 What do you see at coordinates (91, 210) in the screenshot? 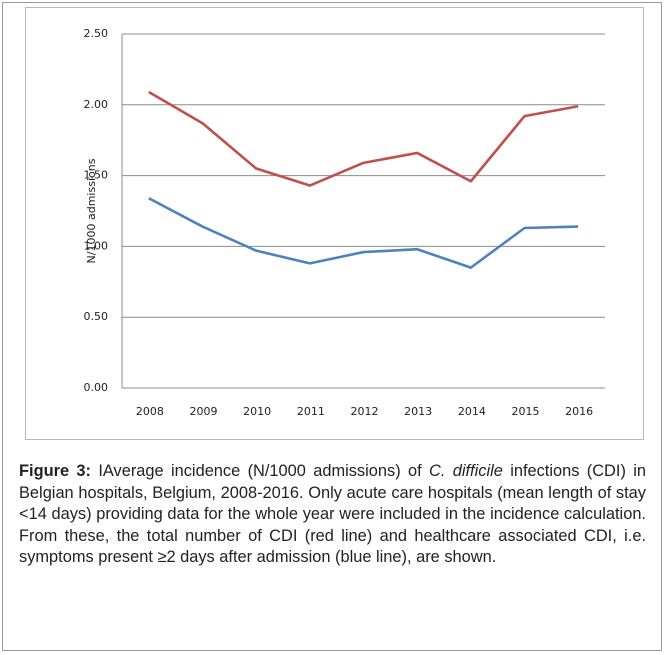
I see `y-axis-label: N/1000 admissions` at bounding box center [91, 210].